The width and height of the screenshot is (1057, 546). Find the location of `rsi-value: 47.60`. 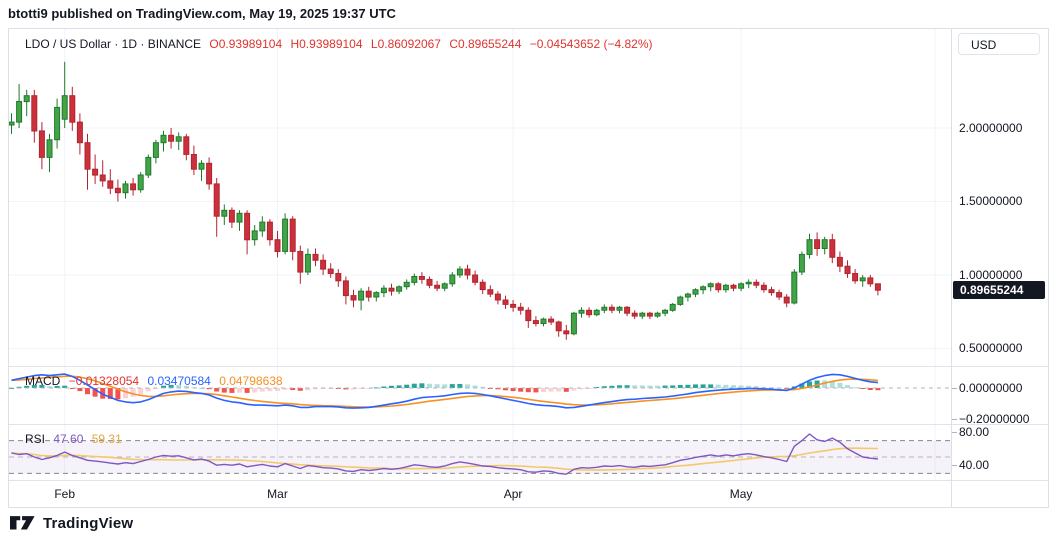

rsi-value: 47.60 is located at coordinates (68, 439).